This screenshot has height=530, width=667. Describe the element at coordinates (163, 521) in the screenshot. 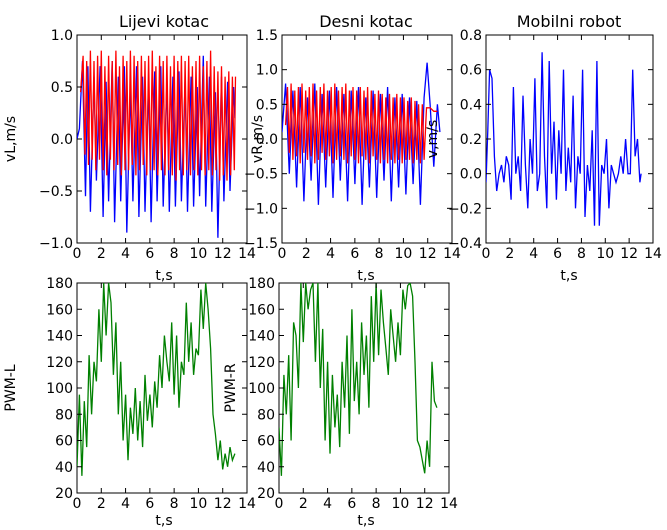

I see `xlabel-pwml: t,s` at that location.